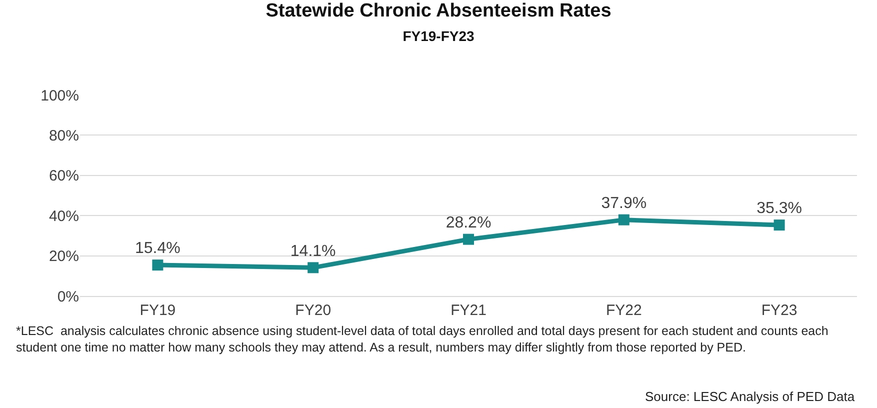 The width and height of the screenshot is (877, 408). Describe the element at coordinates (68, 297) in the screenshot. I see `y-tick-label: 0%` at that location.